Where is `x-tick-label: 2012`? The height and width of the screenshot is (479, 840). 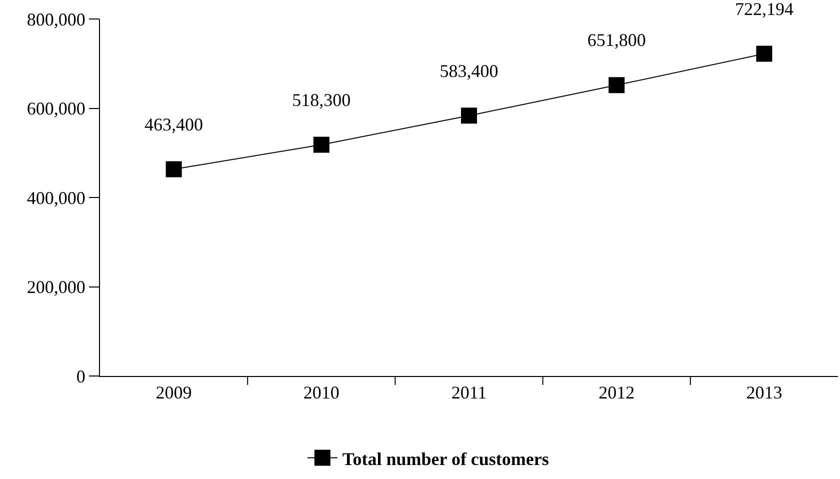 x-tick-label: 2012 is located at coordinates (616, 392).